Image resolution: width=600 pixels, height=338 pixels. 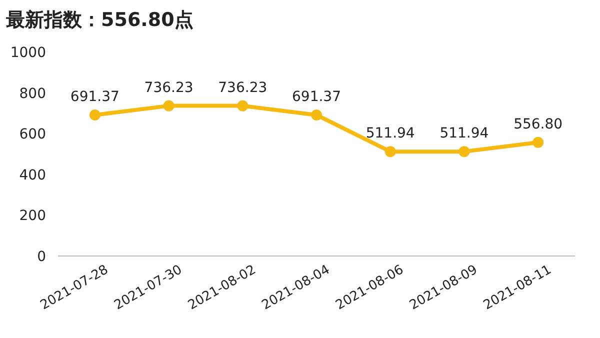 I want to click on y-tick-label: 600, so click(x=32, y=134).